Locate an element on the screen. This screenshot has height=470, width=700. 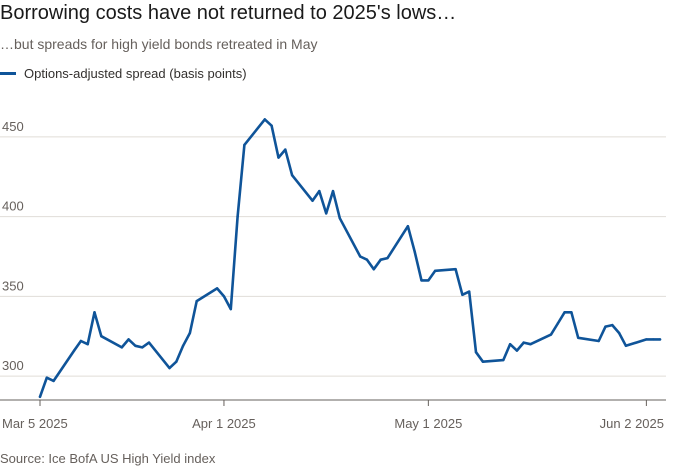
x-axis: Mar 5 2025 Apr 1 2025 May 1 2025 Jun 2 2025 is located at coordinates (333, 415).